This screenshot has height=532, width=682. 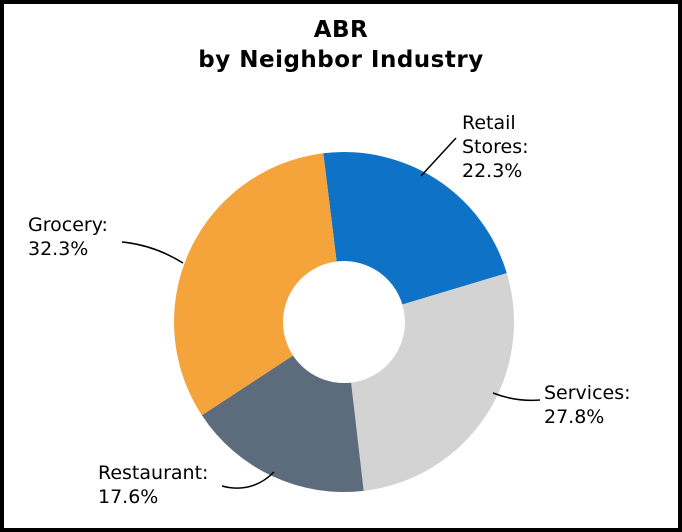 I want to click on leader-line-retail-stores, so click(x=438, y=157).